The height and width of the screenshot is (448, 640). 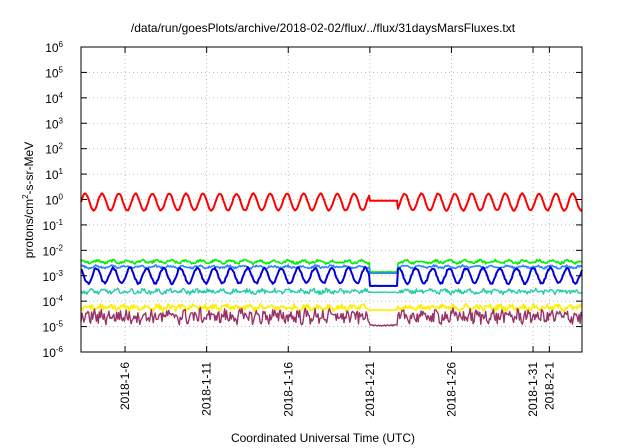 I want to click on y-axis-label: protons/cm2-s-sr-MeV, so click(x=28, y=200).